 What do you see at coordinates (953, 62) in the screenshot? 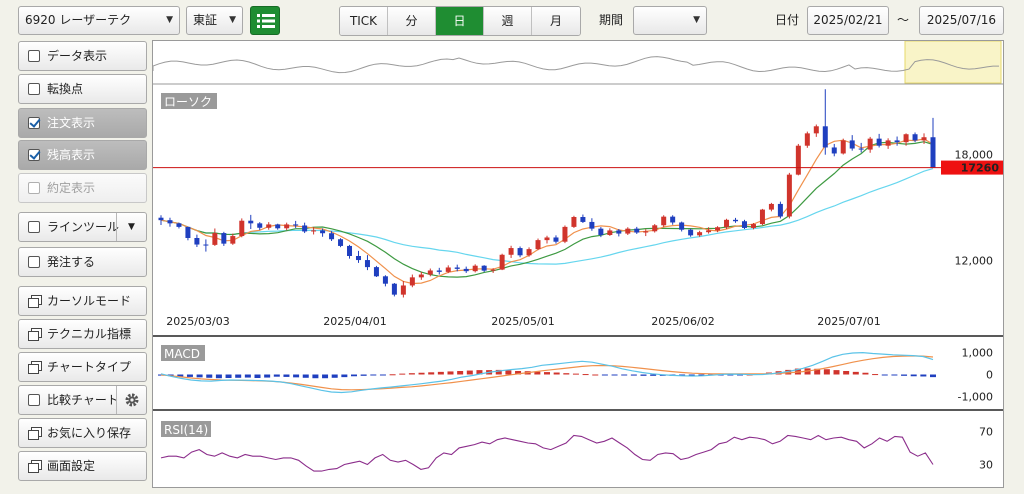
I see `navigator-window` at bounding box center [953, 62].